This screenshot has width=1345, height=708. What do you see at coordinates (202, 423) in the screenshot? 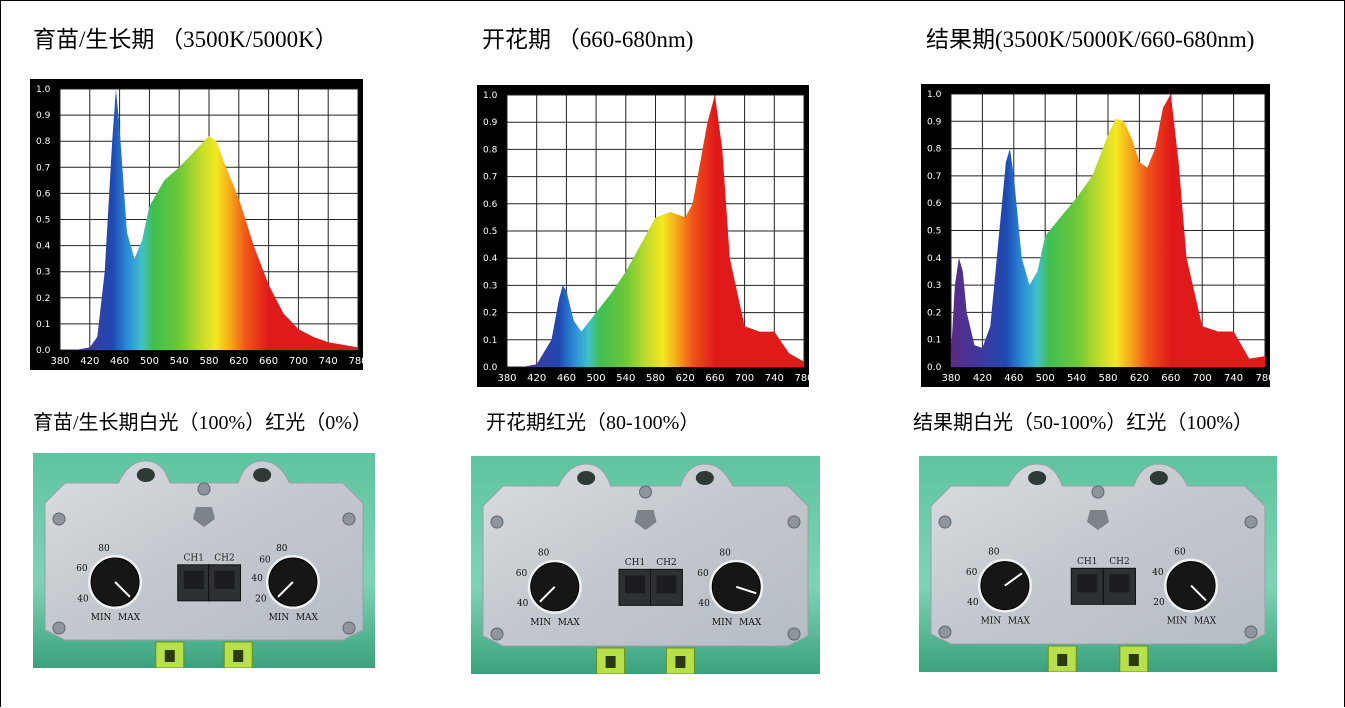
I see `caption-seedling: 育苗/生长期白光（100%）红光（0%）` at bounding box center [202, 423].